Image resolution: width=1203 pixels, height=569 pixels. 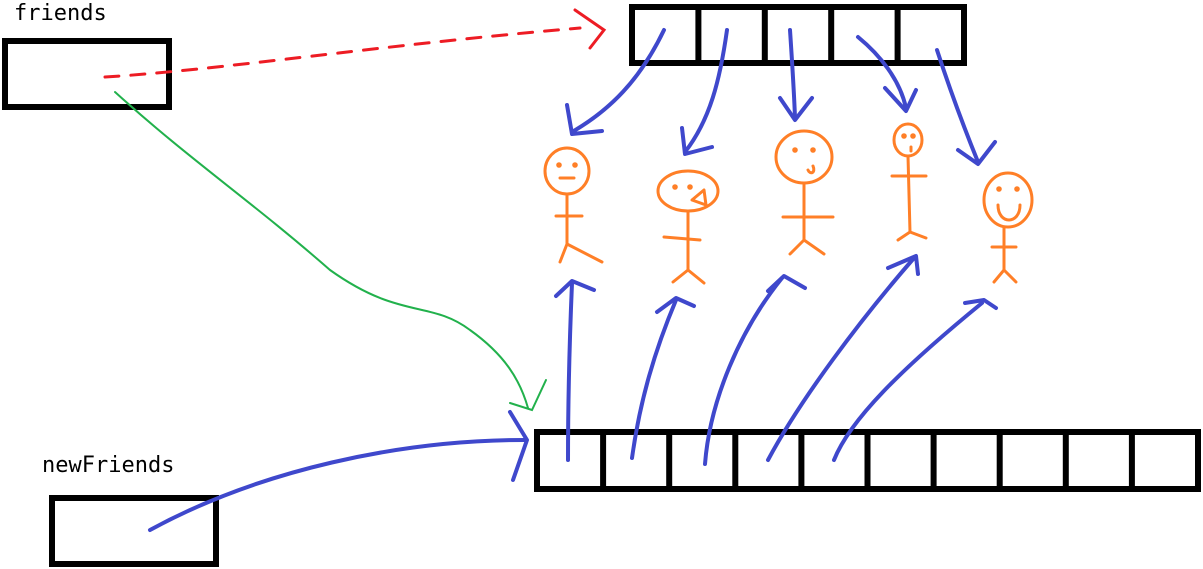 I want to click on old-reference-line, so click(x=342, y=52).